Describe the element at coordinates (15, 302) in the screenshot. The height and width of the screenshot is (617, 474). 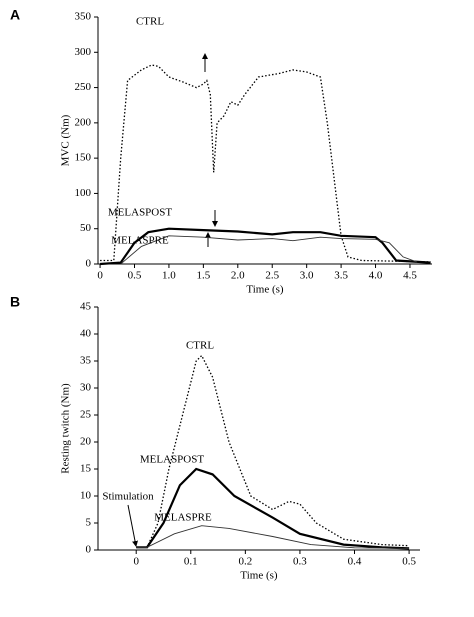
I see `panel-letter: B` at that location.